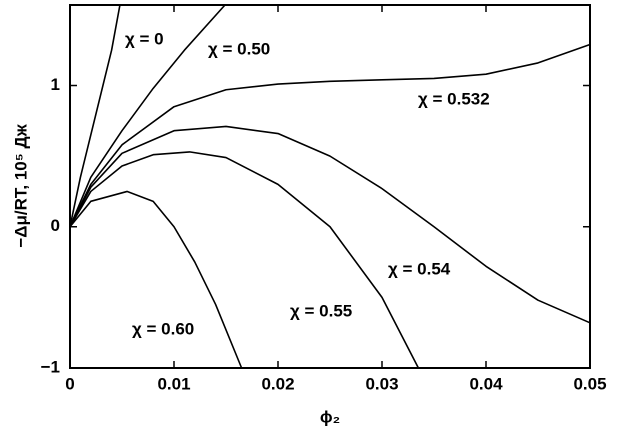  Describe the element at coordinates (419, 268) in the screenshot. I see `curve-label: χ = 0.54` at that location.